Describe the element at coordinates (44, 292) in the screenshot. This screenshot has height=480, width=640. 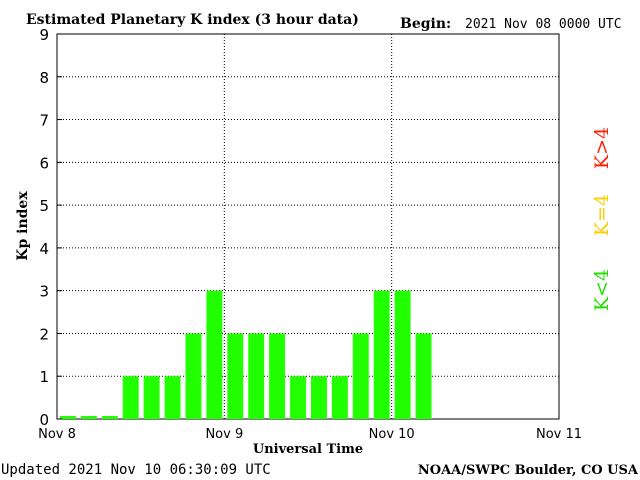
I see `y-tick-label: 3` at that location.